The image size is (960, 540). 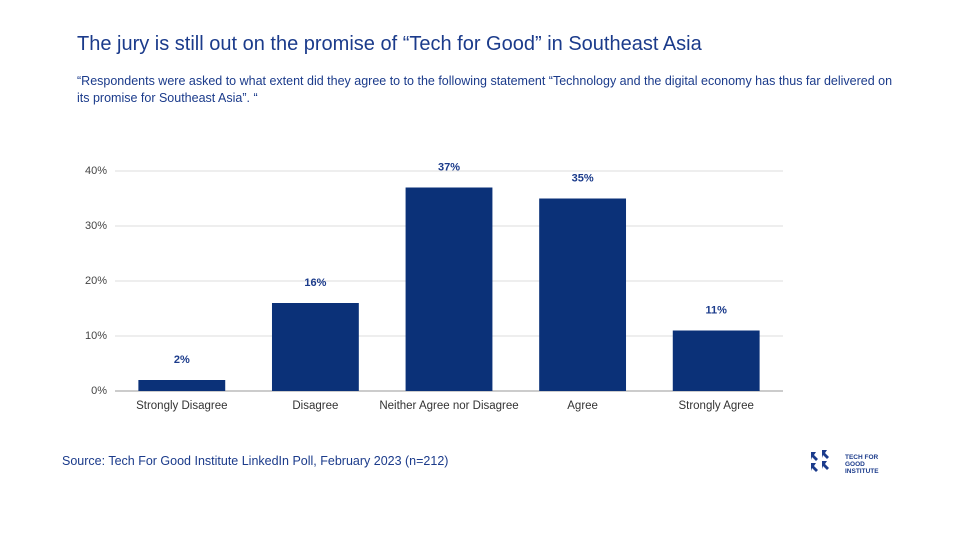 I want to click on data-label: 2%, so click(x=182, y=360).